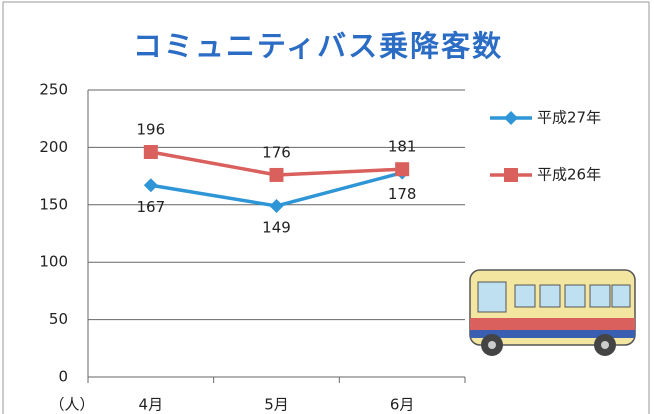 The image size is (654, 414). I want to click on y-tick-label: 0, so click(63, 377).